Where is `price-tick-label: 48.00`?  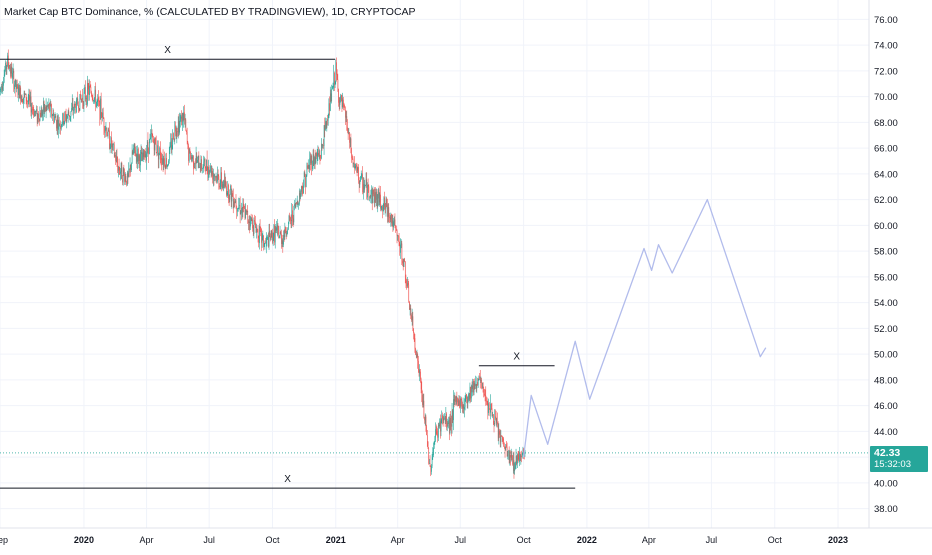
price-tick-label: 48.00 is located at coordinates (886, 380).